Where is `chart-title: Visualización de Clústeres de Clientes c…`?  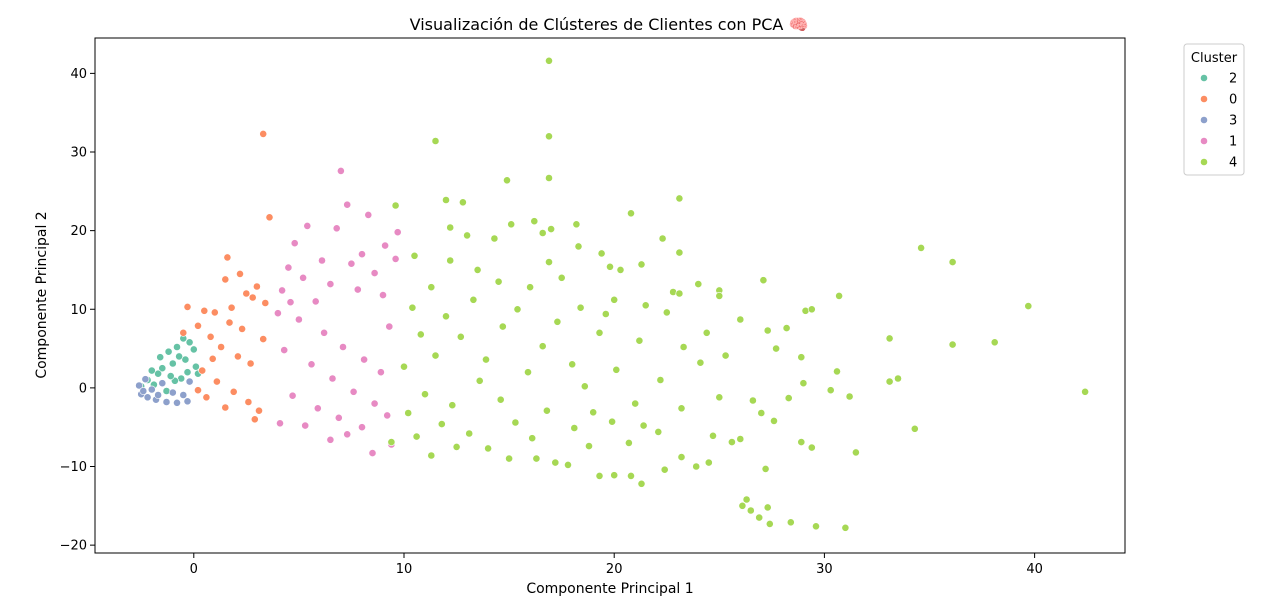
chart-title: Visualización de Clústeres de Clientes c… is located at coordinates (609, 24).